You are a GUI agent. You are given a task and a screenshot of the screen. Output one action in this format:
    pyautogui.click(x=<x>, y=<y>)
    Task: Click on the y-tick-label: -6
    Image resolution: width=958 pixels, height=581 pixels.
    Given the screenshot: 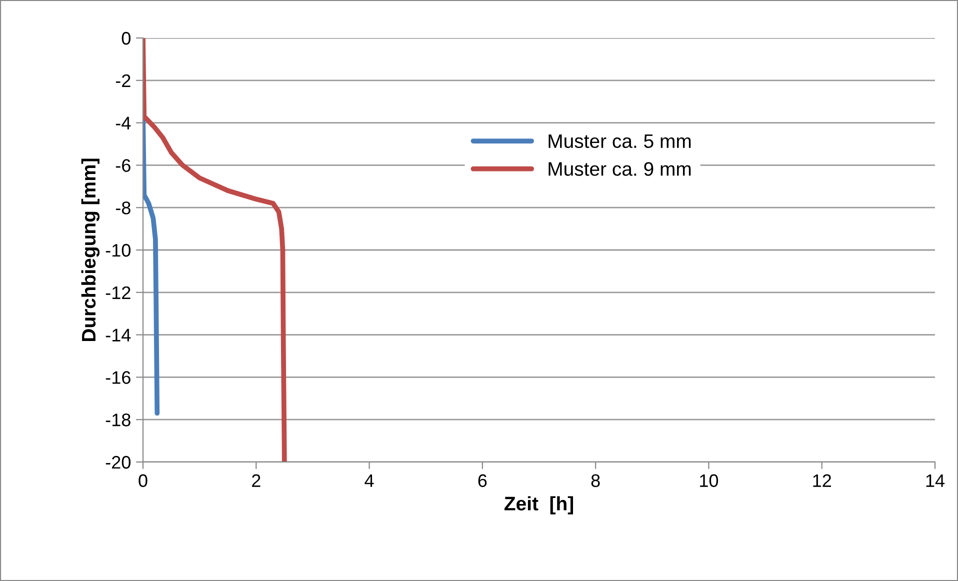 What is the action you would take?
    pyautogui.click(x=123, y=165)
    